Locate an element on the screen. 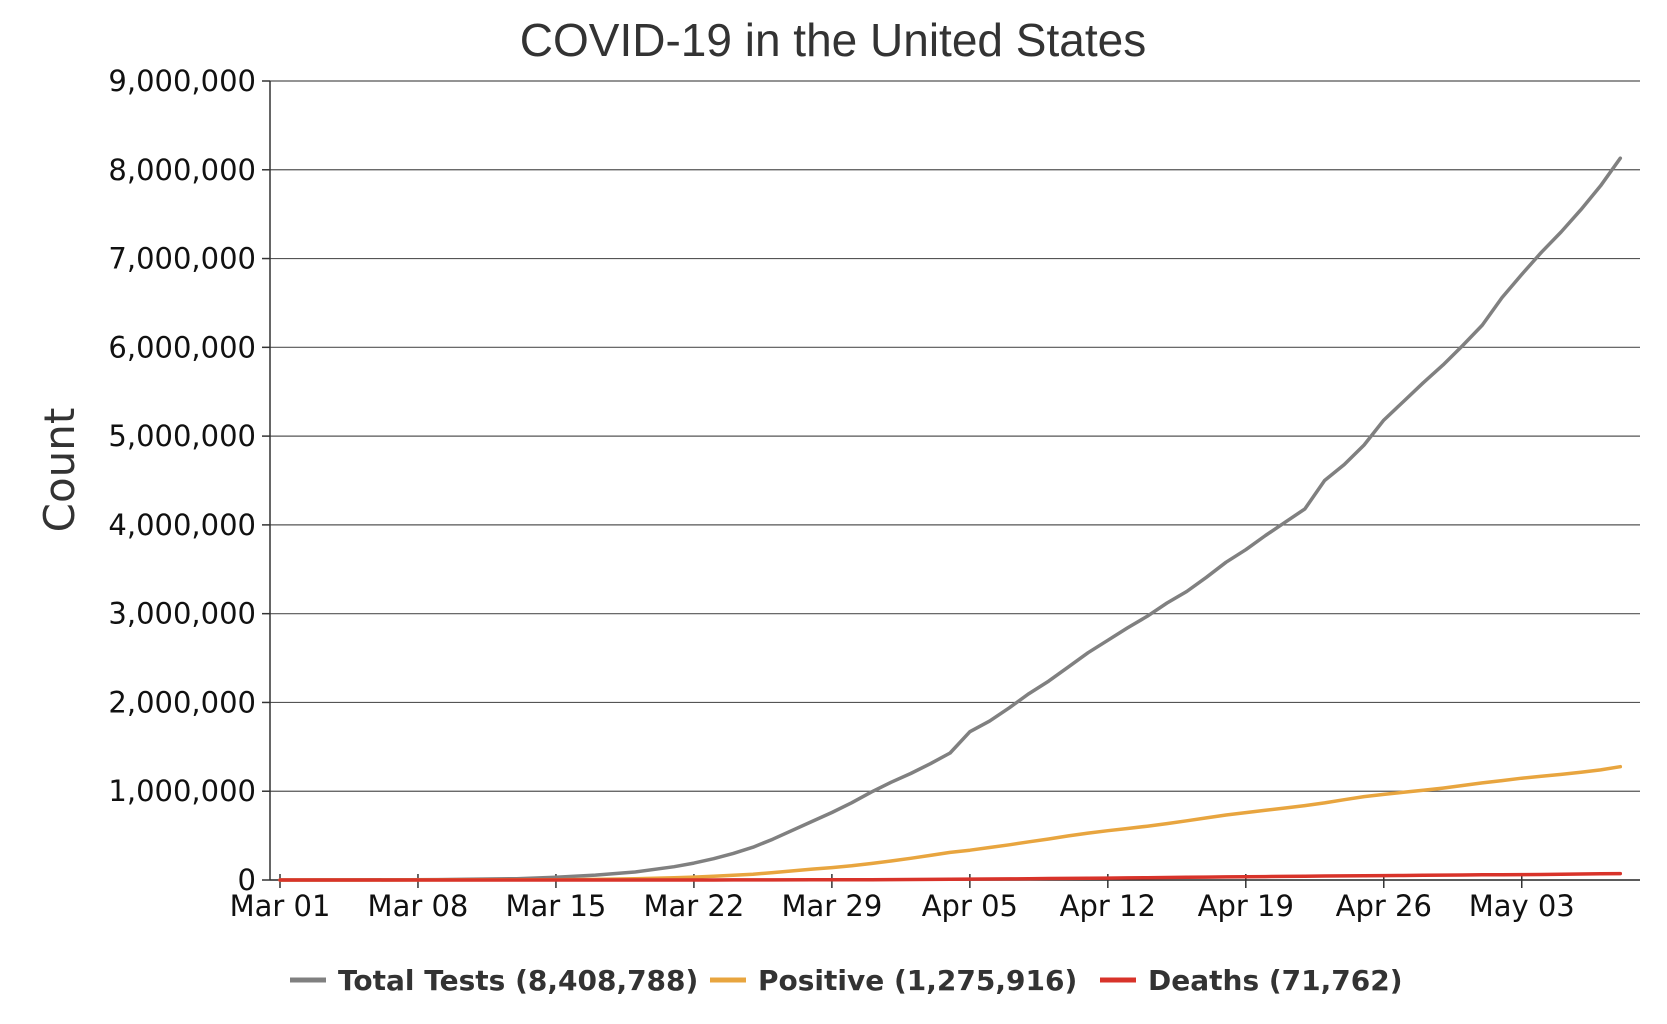 This screenshot has height=1024, width=1667. y-tick-label: 6,000,000 is located at coordinates (182, 347).